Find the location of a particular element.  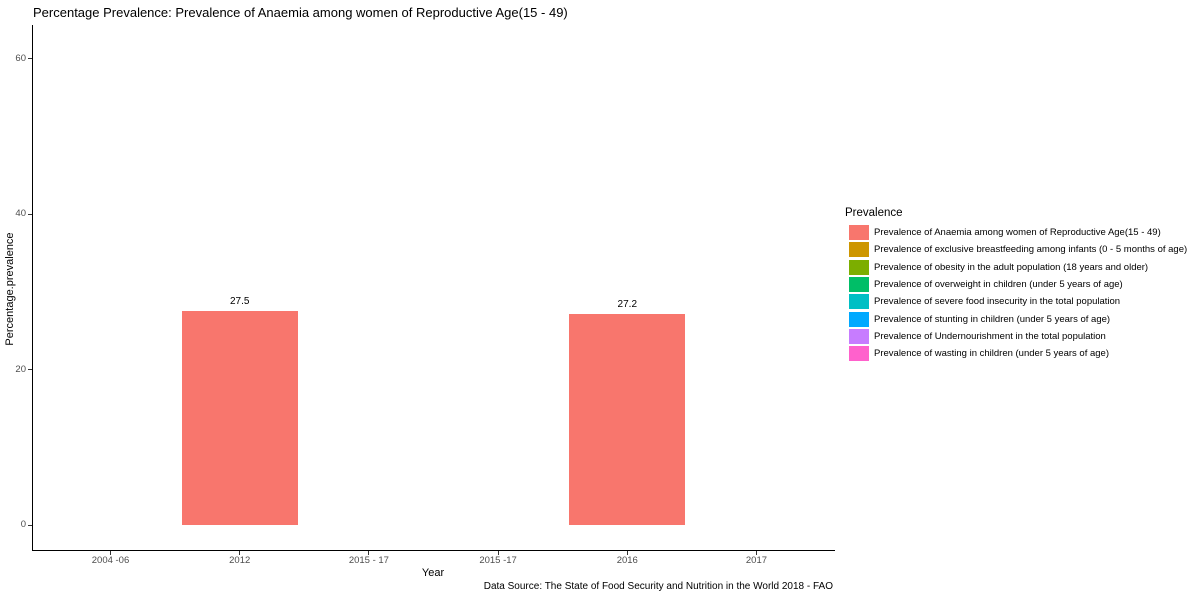

bar-value-label: 27.2 is located at coordinates (627, 304).